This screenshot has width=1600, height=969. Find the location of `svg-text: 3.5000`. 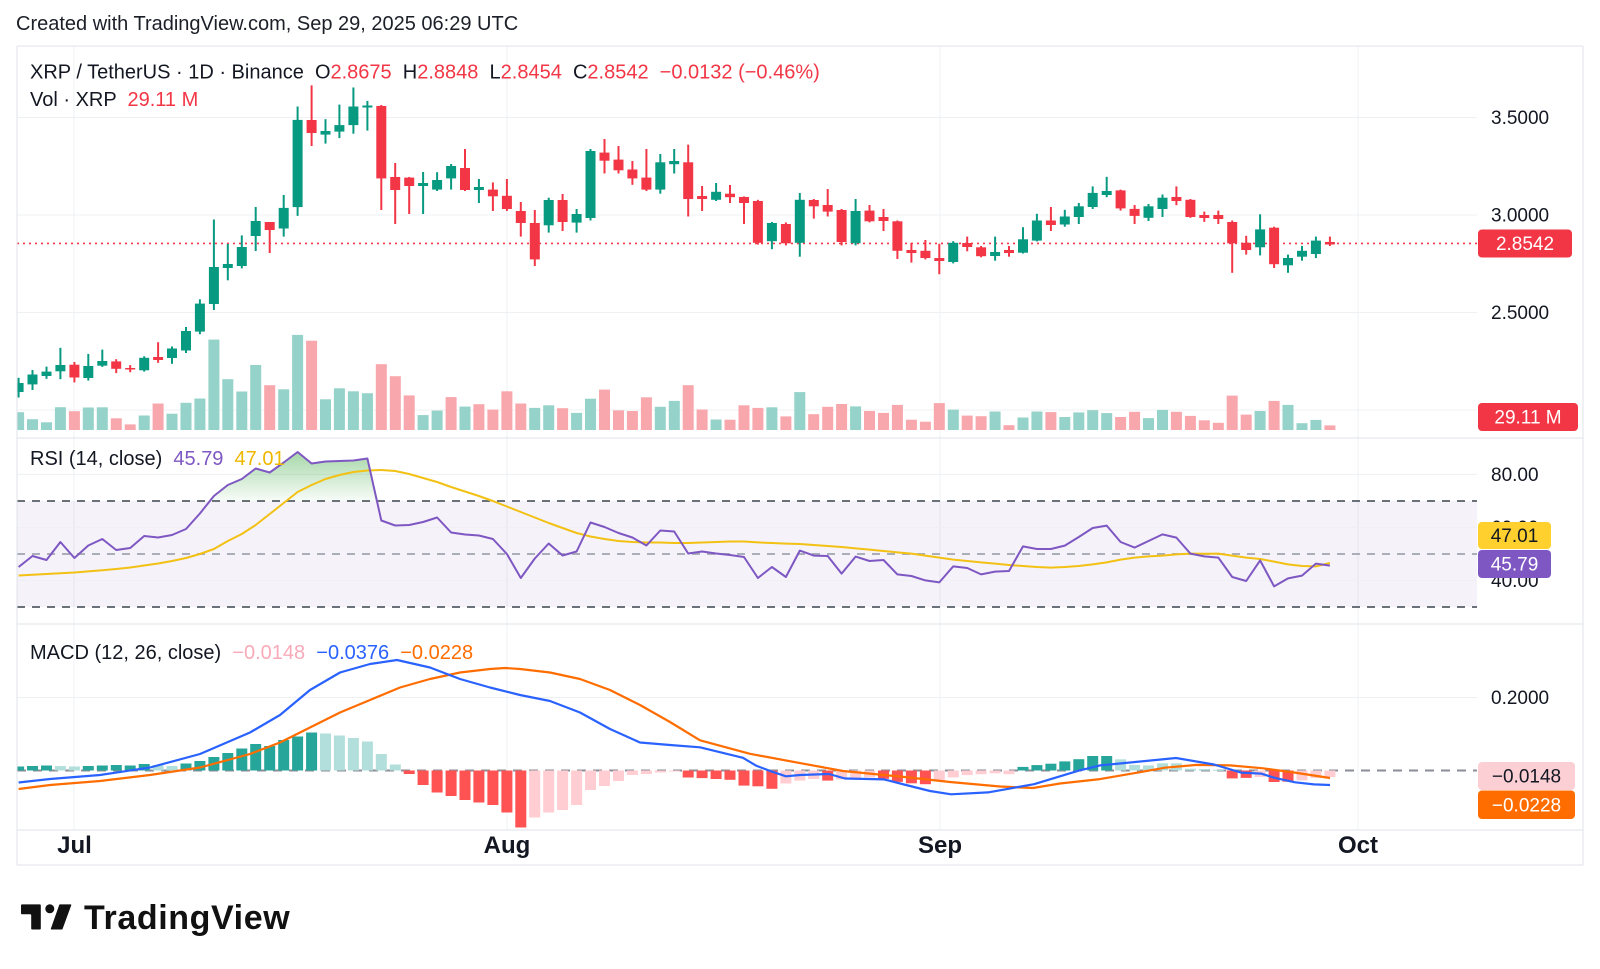

svg-text: 3.5000 is located at coordinates (1520, 118).